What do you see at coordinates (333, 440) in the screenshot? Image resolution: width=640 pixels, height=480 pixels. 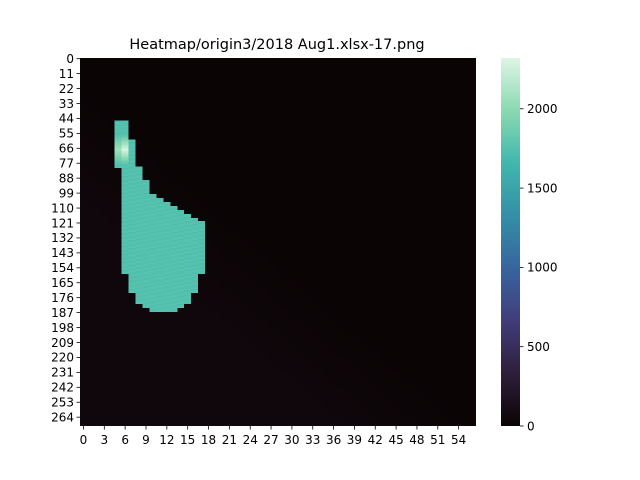 I see `x-tick-label: 36` at bounding box center [333, 440].